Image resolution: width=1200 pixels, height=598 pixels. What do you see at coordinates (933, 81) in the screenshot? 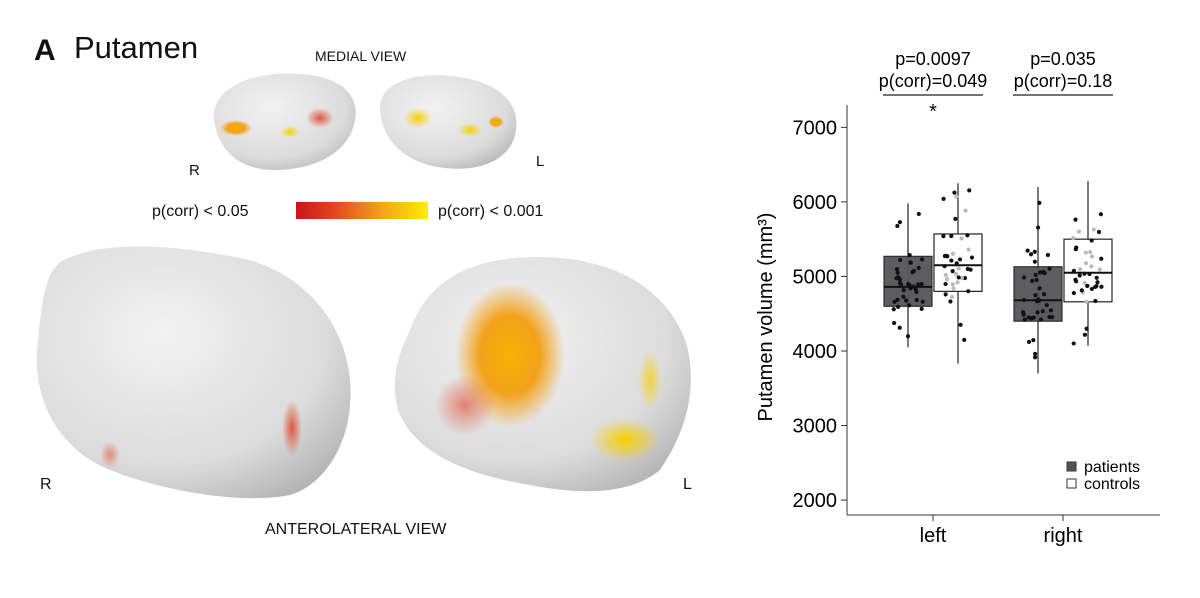
I see `p-corr-label: p(corr)=0.049` at bounding box center [933, 81].